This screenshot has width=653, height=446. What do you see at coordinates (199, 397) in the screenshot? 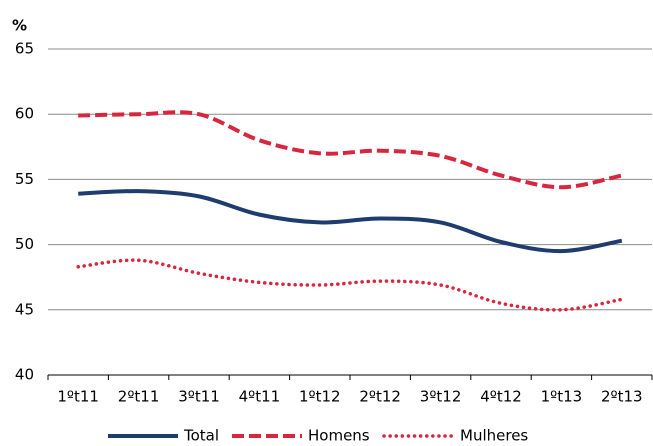
I see `x-tick-label: 3ºt11` at bounding box center [199, 397].